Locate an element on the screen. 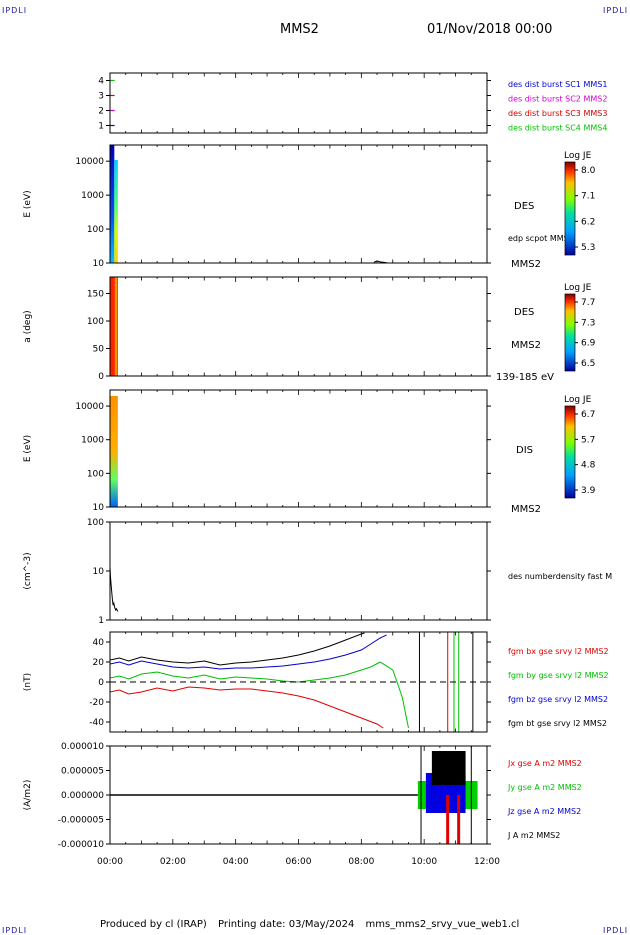 The height and width of the screenshot is (935, 630). footer-produced: Produced by cl (IRAP) is located at coordinates (153, 924).